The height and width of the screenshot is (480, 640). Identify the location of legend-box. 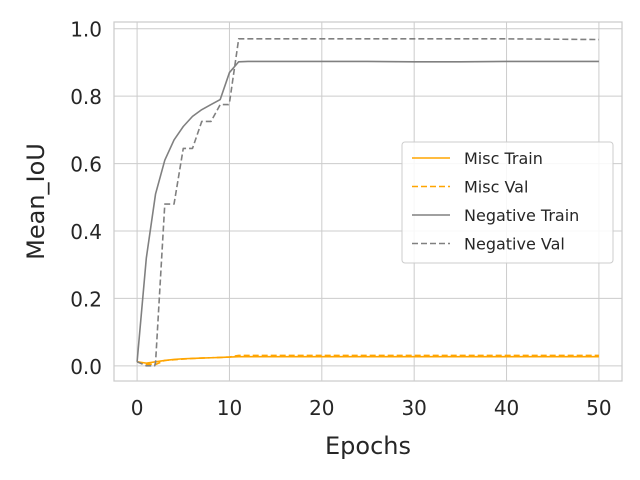
(507, 202).